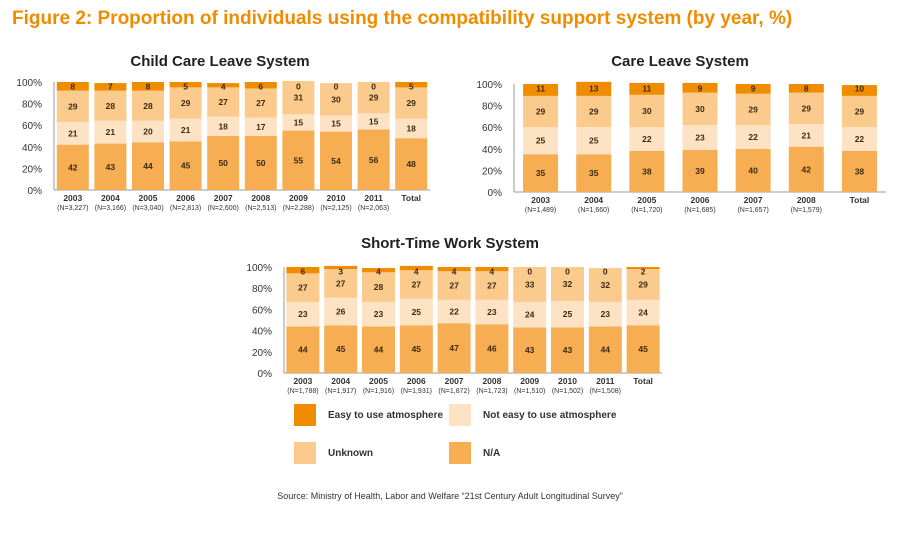 This screenshot has width=900, height=541. Describe the element at coordinates (532, 415) in the screenshot. I see `legend-item-not-easy: Not easy to use atmosphere` at that location.